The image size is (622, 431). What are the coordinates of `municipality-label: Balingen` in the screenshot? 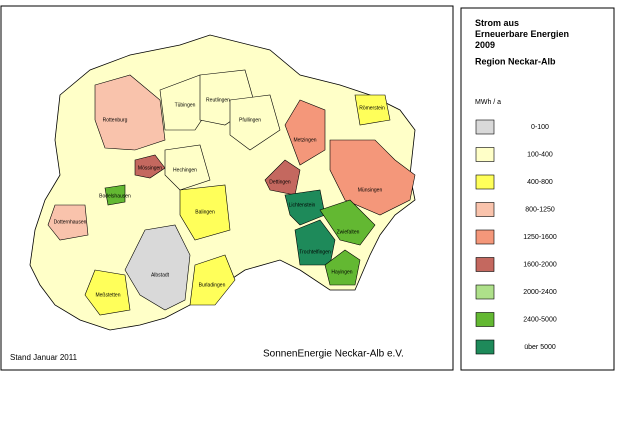 It's located at (205, 212).